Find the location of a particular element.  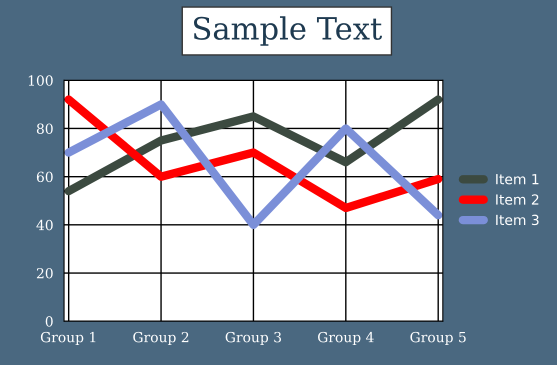

x-tick-label: Group 5 is located at coordinates (438, 339).